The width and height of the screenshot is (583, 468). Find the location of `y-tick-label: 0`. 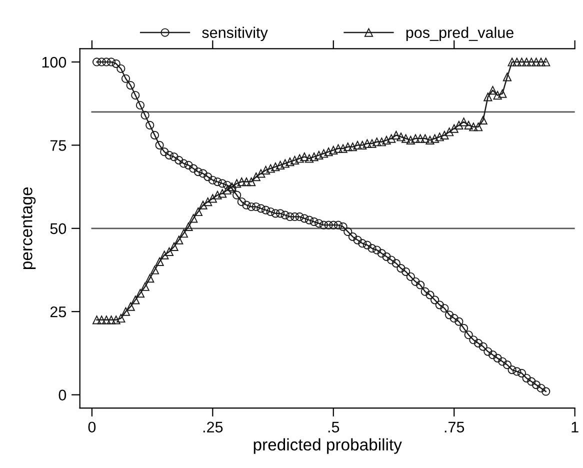

y-tick-label: 0 is located at coordinates (62, 395).